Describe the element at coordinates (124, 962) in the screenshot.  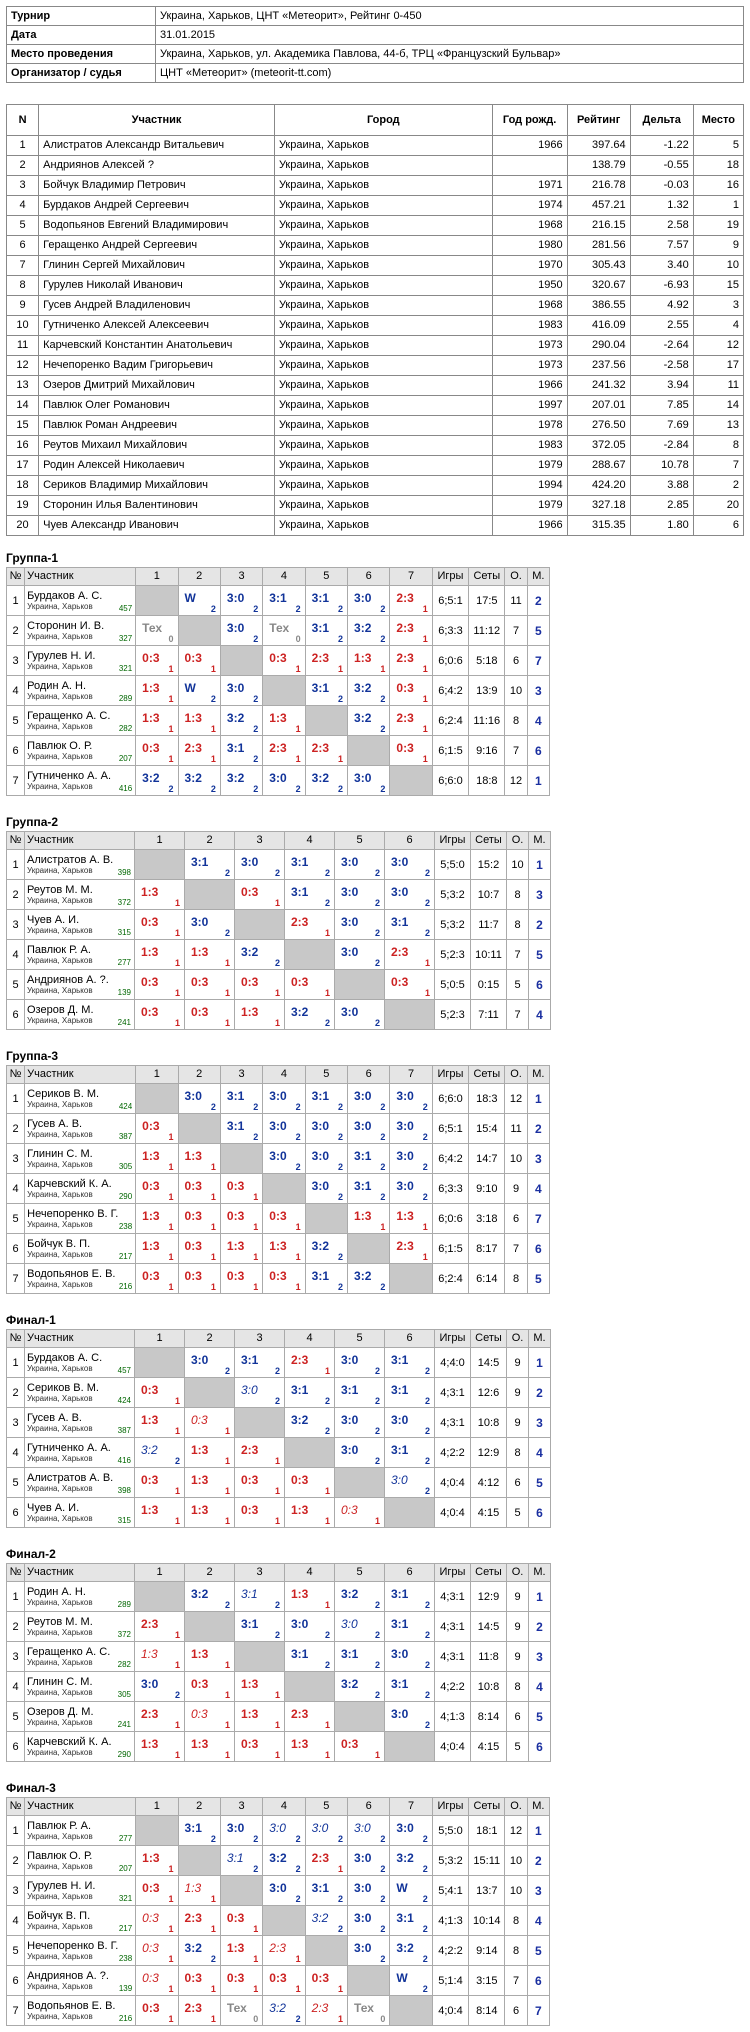
I see `group-player-rating: 277` at that location.